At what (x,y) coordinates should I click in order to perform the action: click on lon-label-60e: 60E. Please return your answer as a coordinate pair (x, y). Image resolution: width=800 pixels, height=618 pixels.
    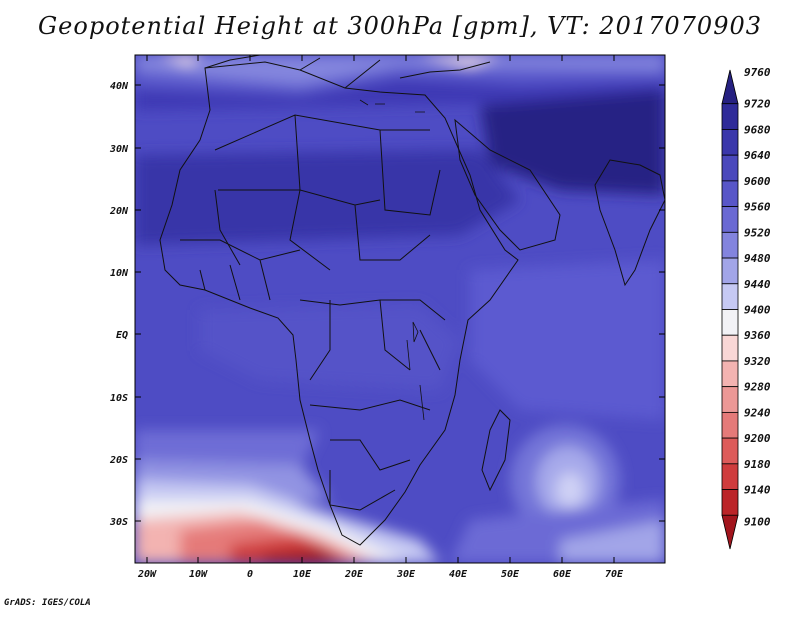
    Looking at the image, I should click on (562, 574).